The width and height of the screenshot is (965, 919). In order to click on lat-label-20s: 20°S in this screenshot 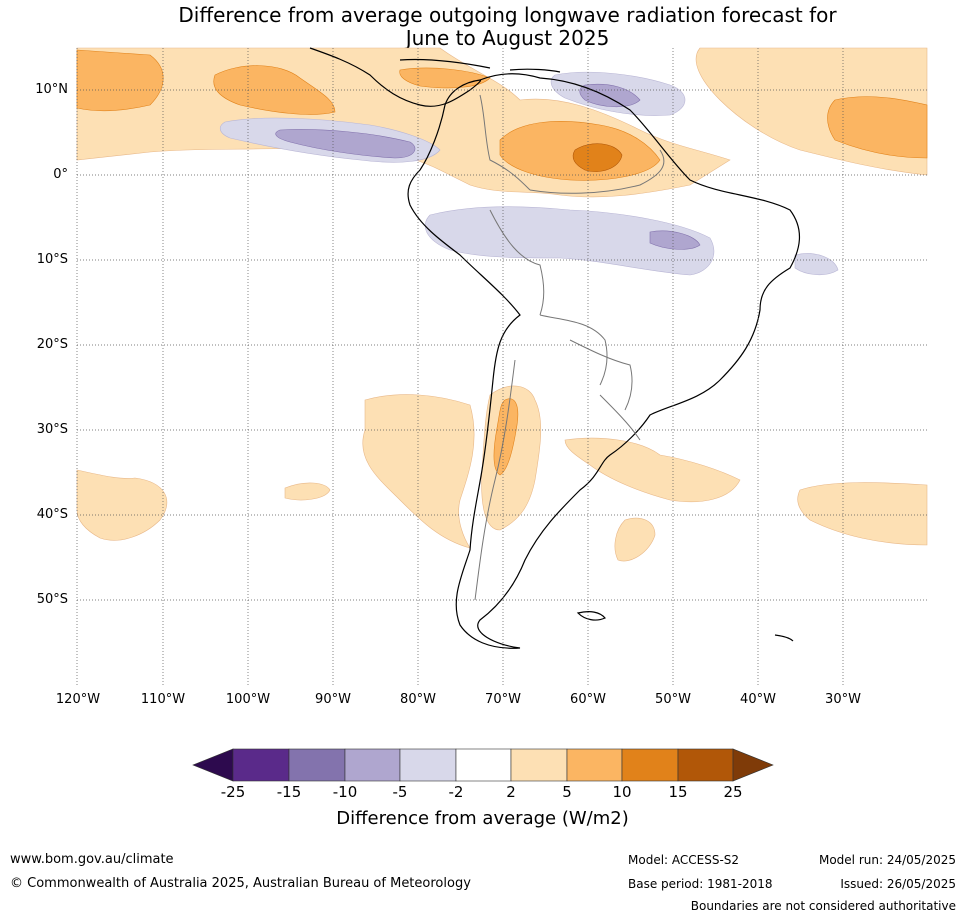, I will do `click(52, 344)`.